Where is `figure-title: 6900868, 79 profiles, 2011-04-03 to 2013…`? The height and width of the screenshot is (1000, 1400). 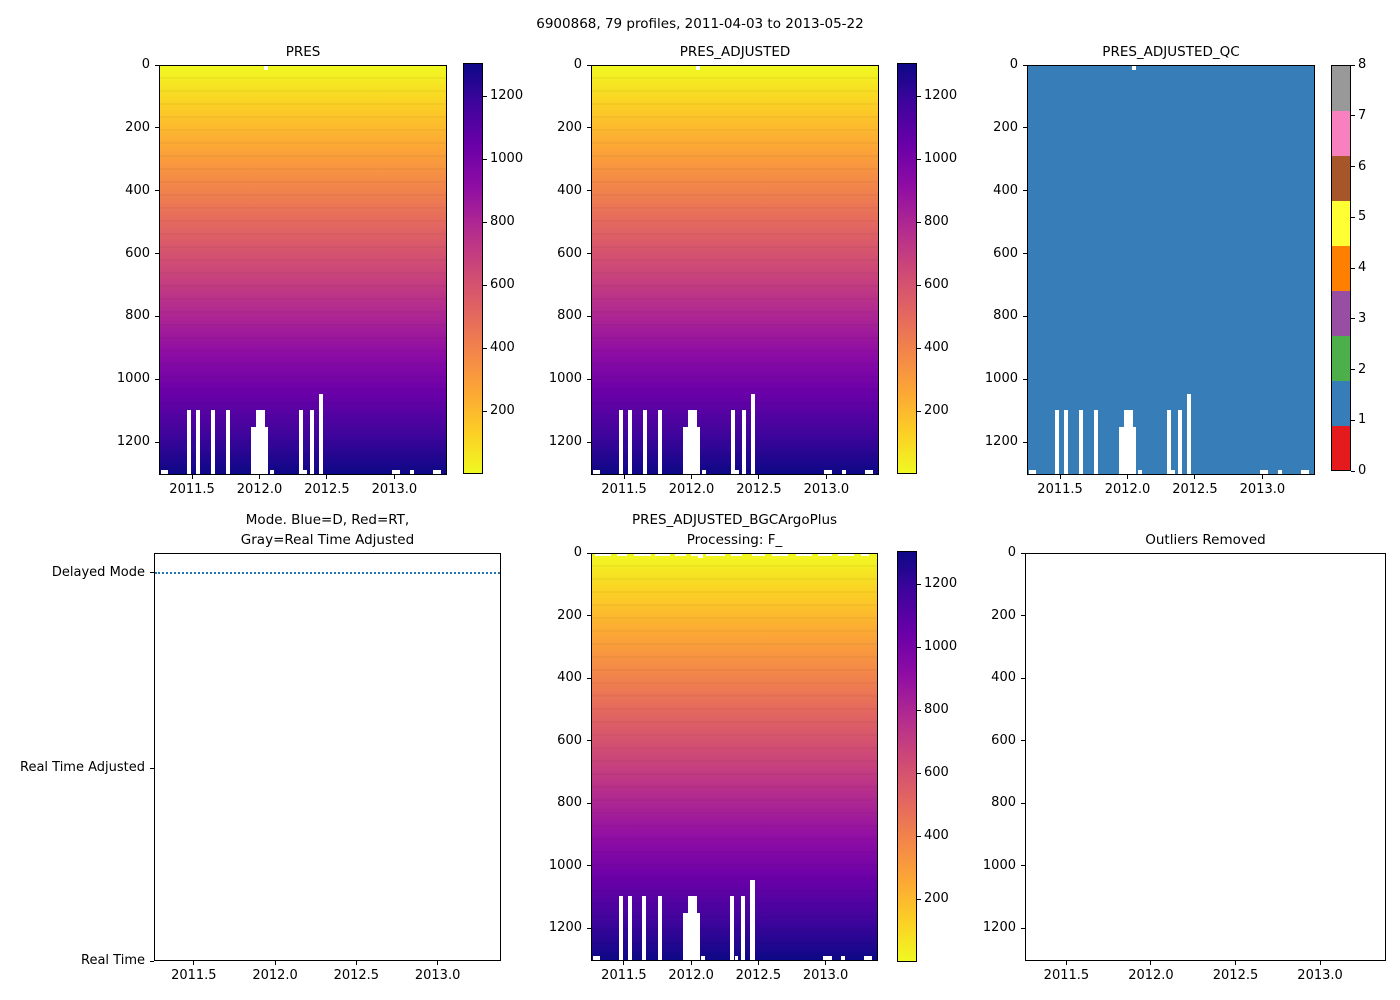 figure-title: 6900868, 79 profiles, 2011-04-03 to 2013… is located at coordinates (700, 24).